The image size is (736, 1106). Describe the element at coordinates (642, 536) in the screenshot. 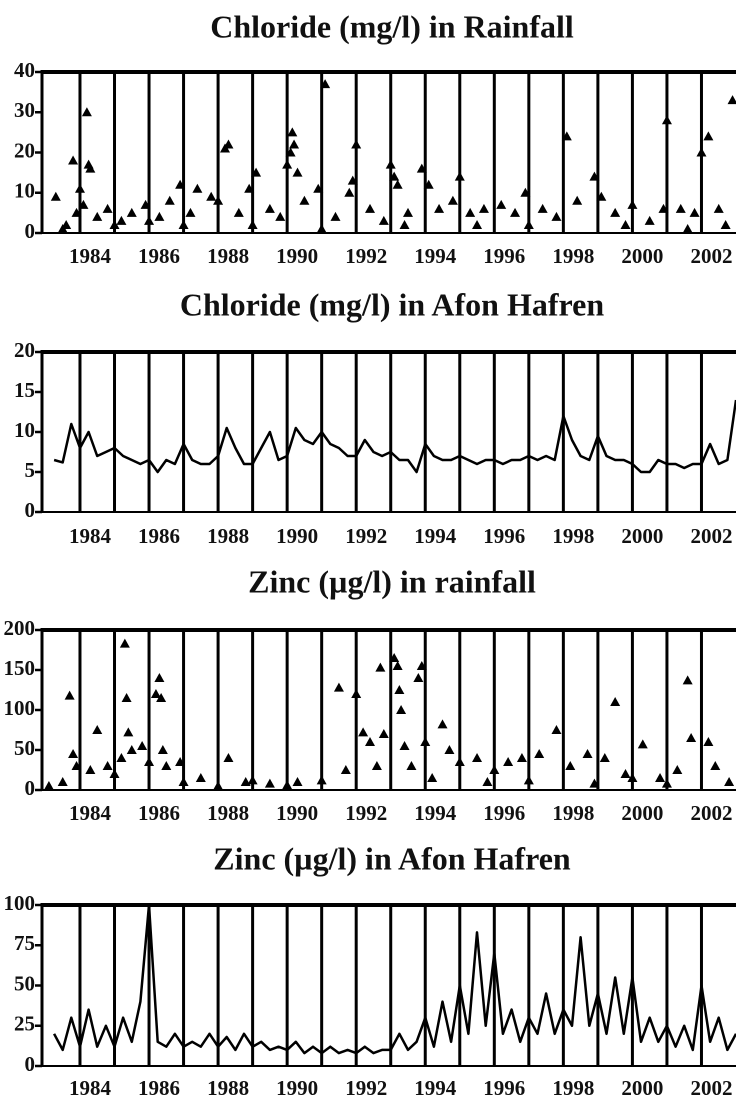

I see `x-tick-label: 2000` at that location.